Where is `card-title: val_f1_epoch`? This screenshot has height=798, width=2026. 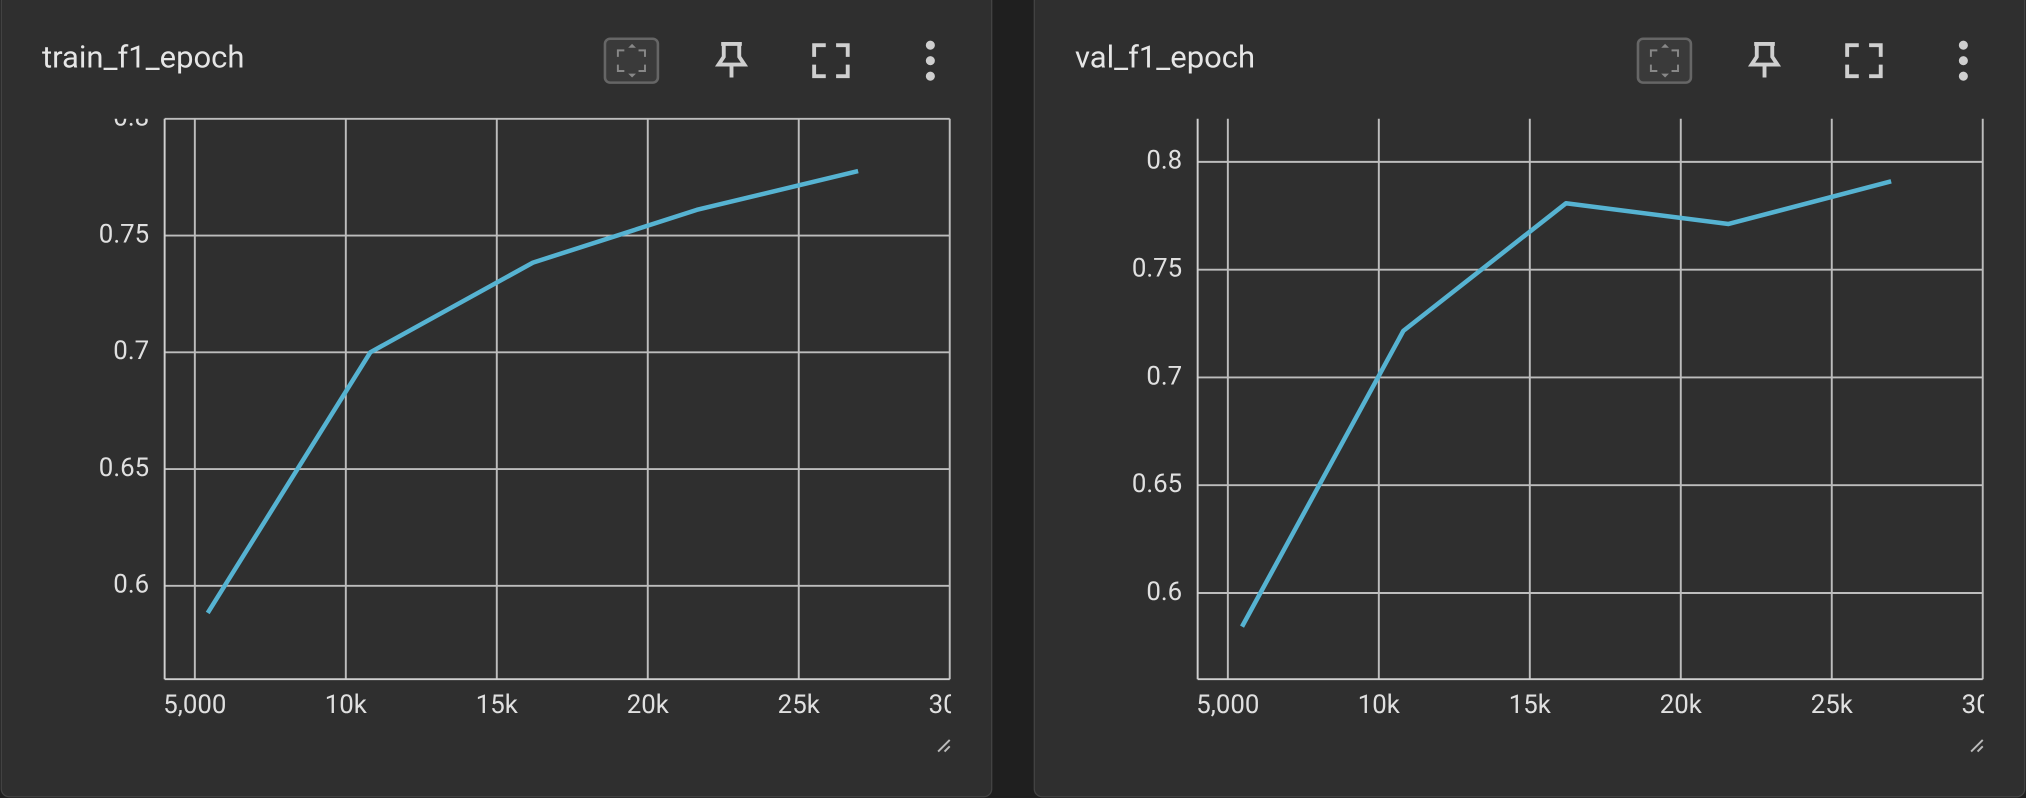
card-title: val_f1_epoch is located at coordinates (1165, 57).